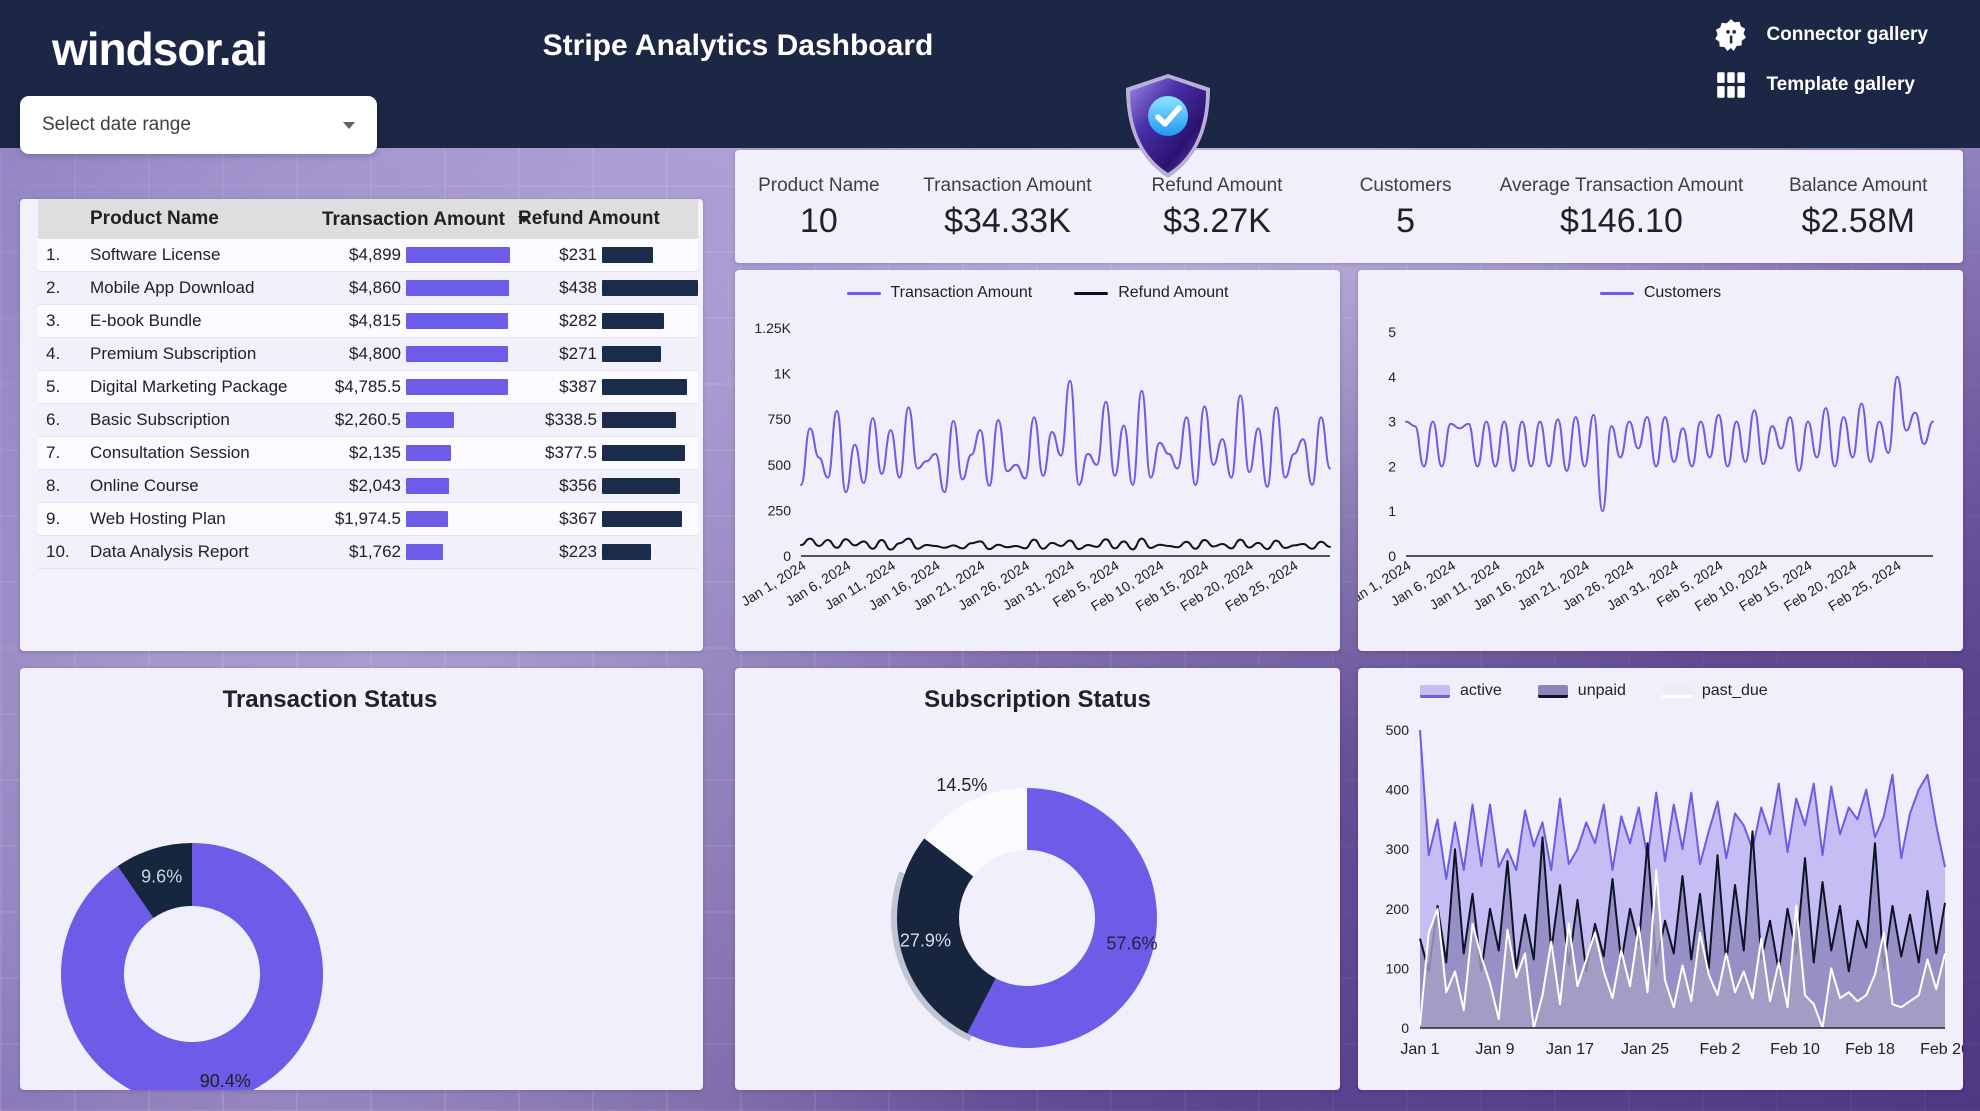  What do you see at coordinates (780, 465) in the screenshot?
I see `y-axis-tick-label: 500` at bounding box center [780, 465].